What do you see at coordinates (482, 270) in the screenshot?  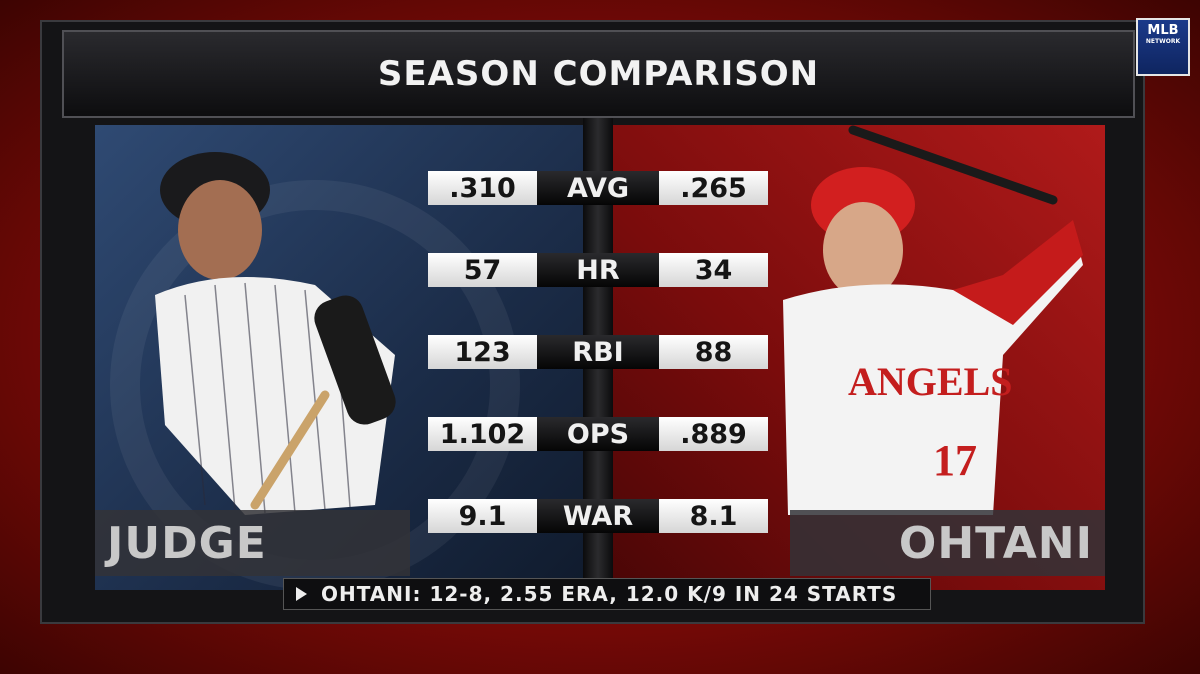 I see `left-stat-value: 57` at bounding box center [482, 270].